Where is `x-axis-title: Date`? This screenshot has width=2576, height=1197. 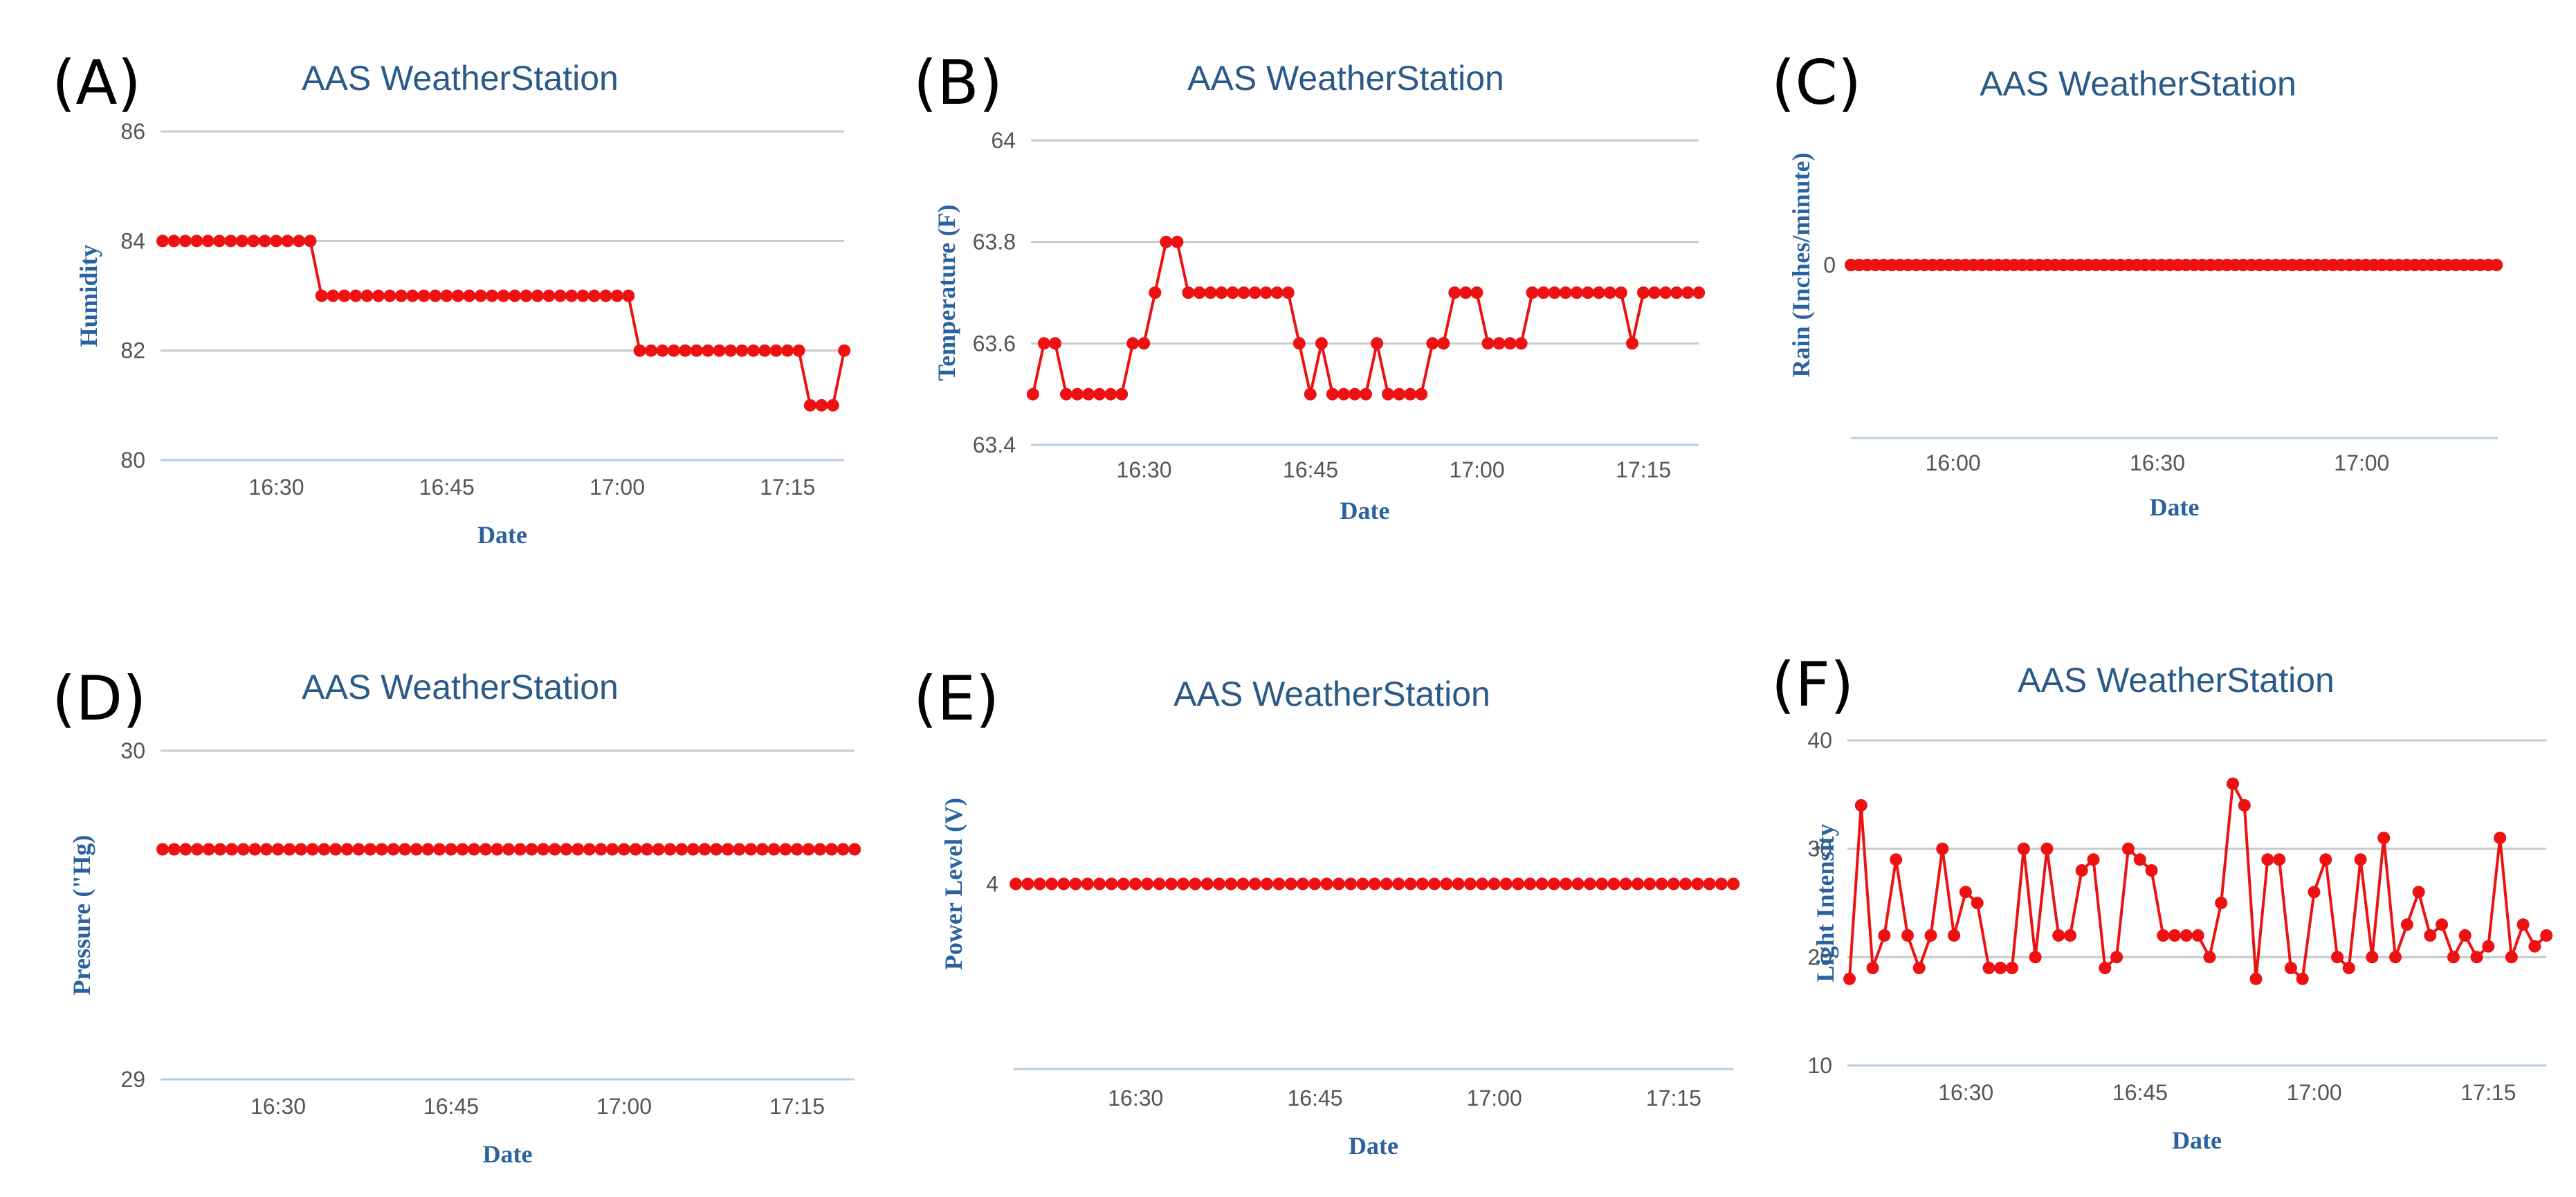 x-axis-title: Date is located at coordinates (502, 535).